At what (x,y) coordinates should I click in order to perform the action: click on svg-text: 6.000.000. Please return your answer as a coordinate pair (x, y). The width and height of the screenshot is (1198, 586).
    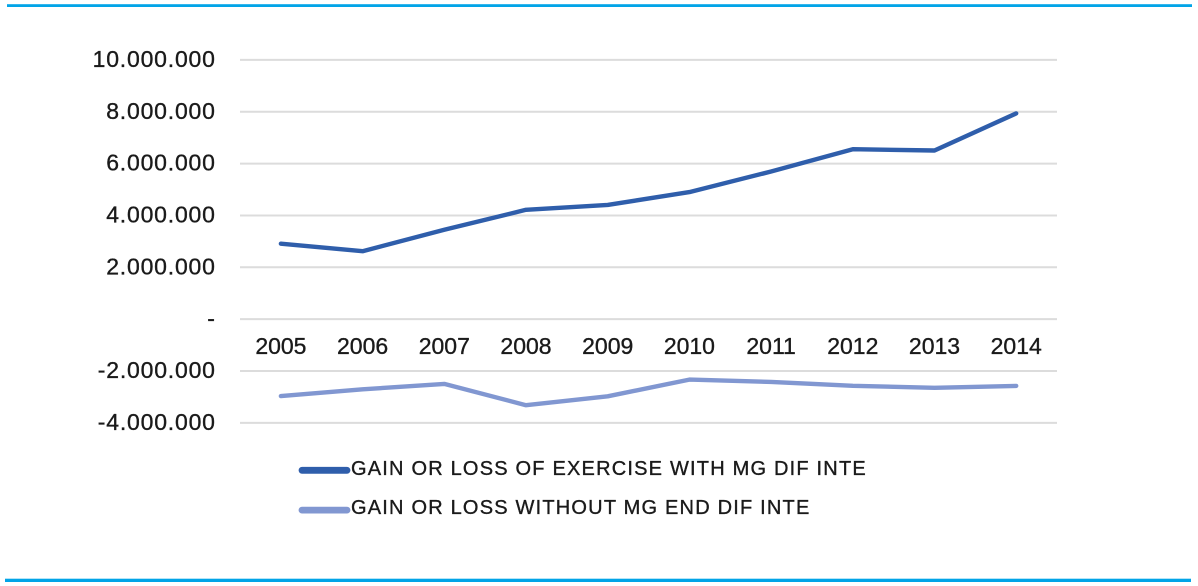
    Looking at the image, I should click on (161, 163).